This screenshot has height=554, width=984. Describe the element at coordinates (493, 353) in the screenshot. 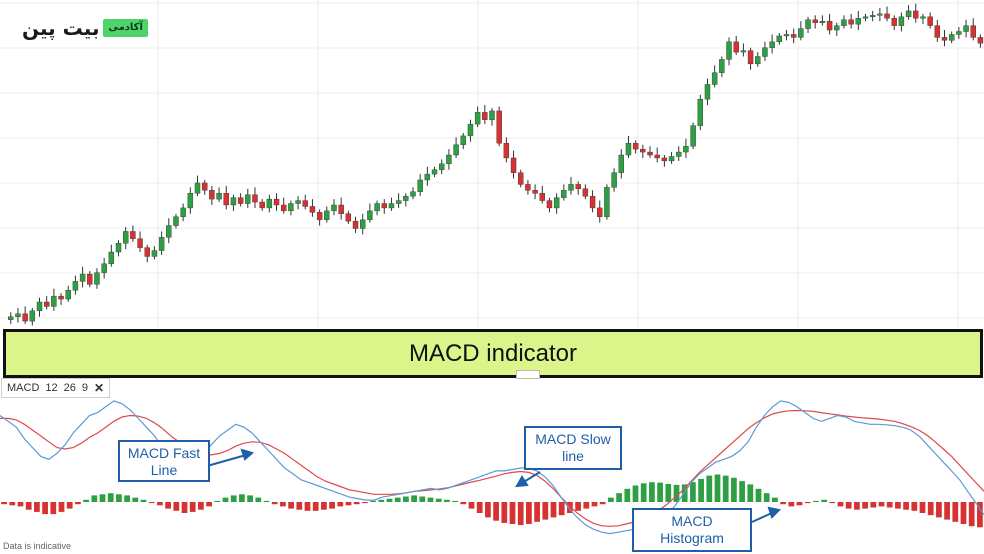

I see `banner-title: MACD indicator` at that location.